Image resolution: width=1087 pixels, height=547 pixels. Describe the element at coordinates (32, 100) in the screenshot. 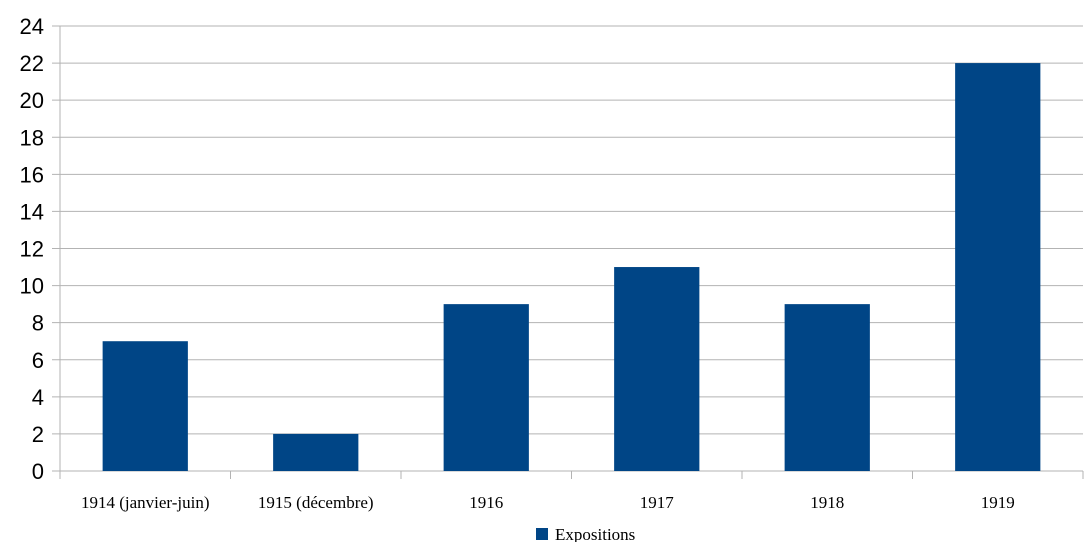

I see `y-tick-label: 20` at that location.